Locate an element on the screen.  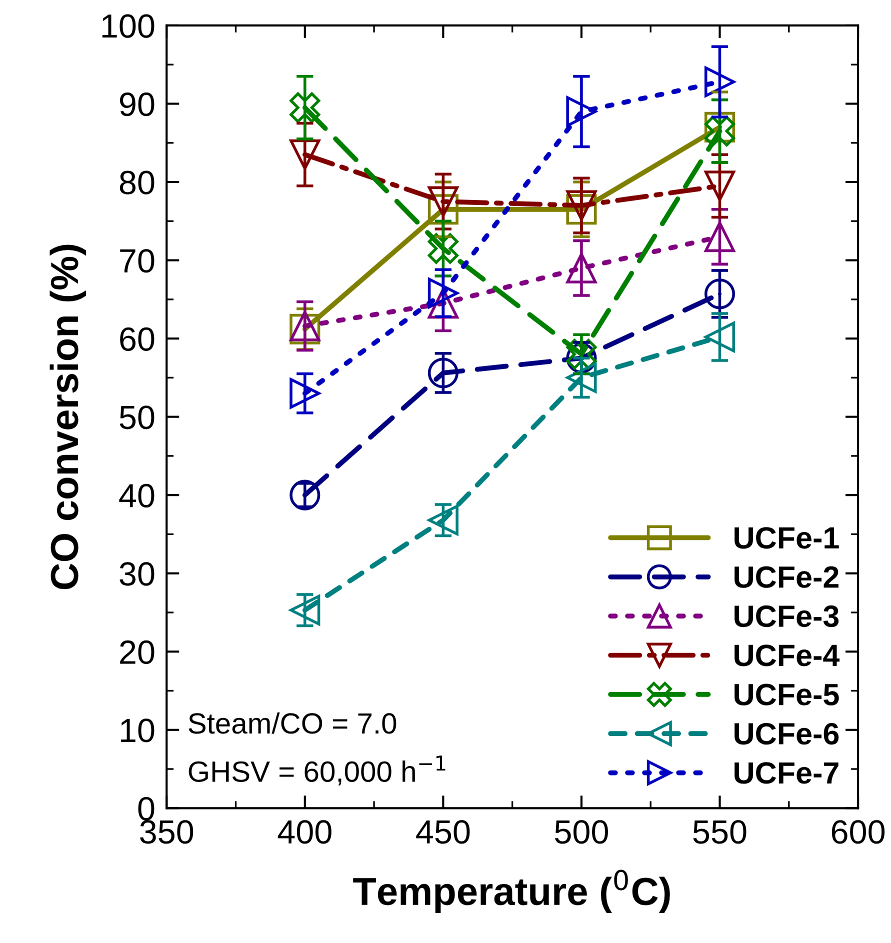
legend-label: UCFe-2 is located at coordinates (786, 577).